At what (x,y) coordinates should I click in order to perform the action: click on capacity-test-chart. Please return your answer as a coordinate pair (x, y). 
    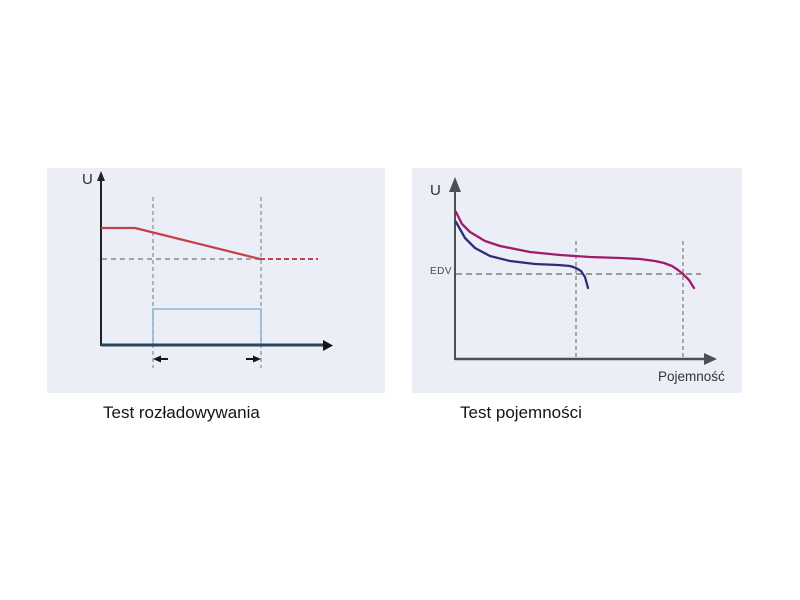
    Looking at the image, I should click on (583, 271).